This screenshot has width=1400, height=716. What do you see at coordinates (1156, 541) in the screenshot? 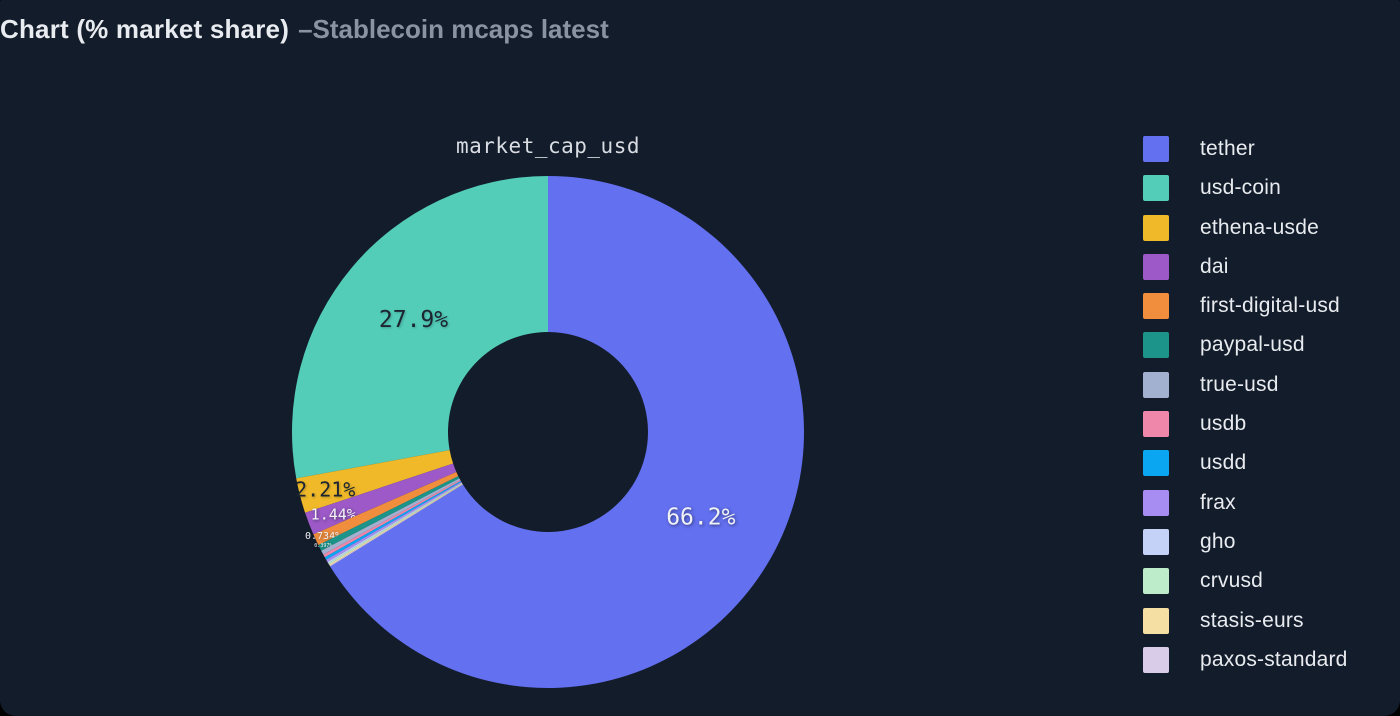
I see `legend-swatch-gho` at bounding box center [1156, 541].